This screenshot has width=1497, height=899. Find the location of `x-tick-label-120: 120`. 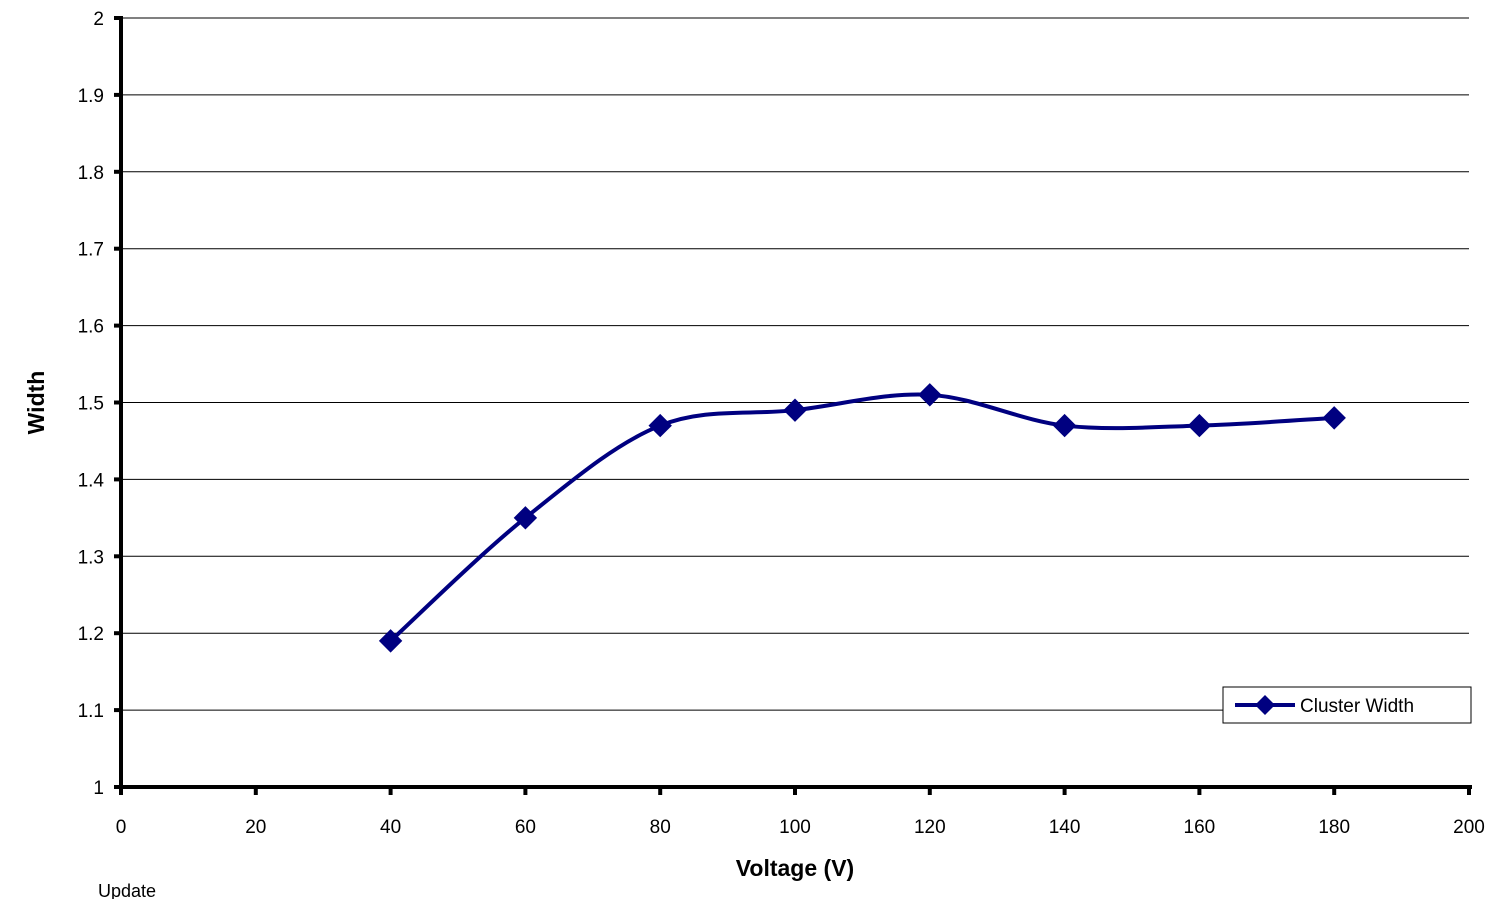

x-tick-label-120: 120 is located at coordinates (930, 827).